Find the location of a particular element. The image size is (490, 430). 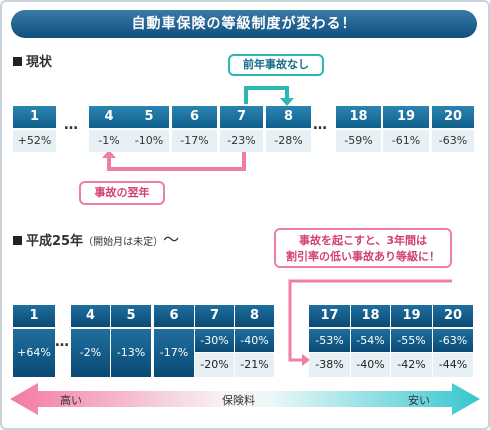

current-grade-header: 18 is located at coordinates (358, 117).